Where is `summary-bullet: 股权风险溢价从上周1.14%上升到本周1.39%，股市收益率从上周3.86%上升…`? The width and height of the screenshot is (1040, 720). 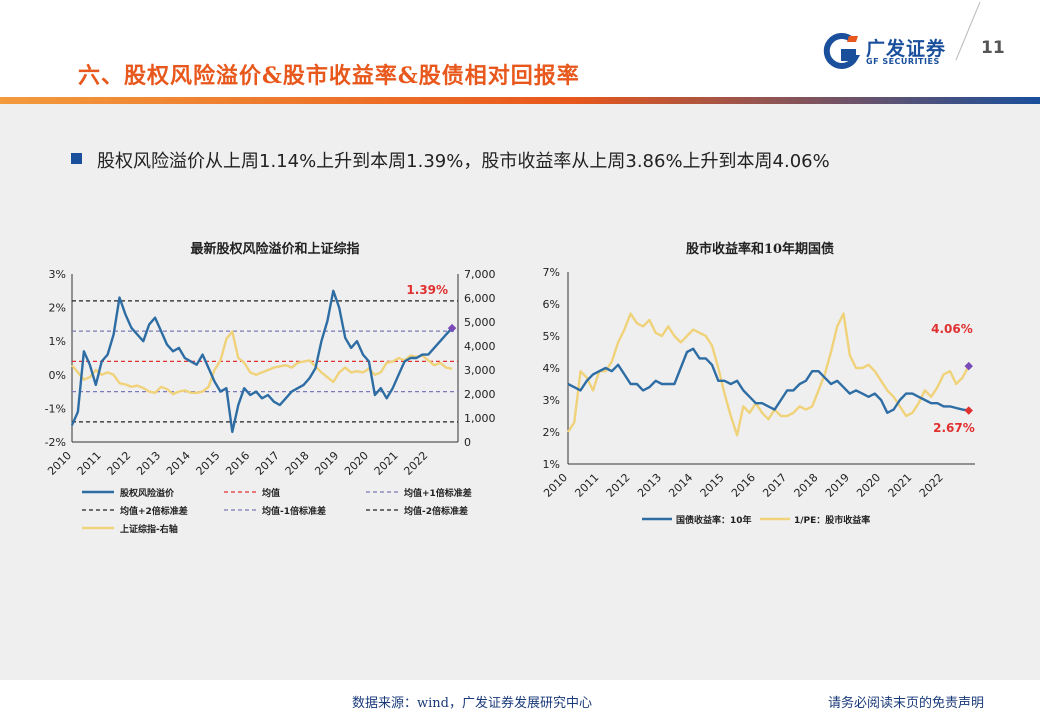
summary-bullet: 股权风险溢价从上周1.14%上升到本周1.39%，股市收益率从上周3.86%上升… is located at coordinates (463, 161).